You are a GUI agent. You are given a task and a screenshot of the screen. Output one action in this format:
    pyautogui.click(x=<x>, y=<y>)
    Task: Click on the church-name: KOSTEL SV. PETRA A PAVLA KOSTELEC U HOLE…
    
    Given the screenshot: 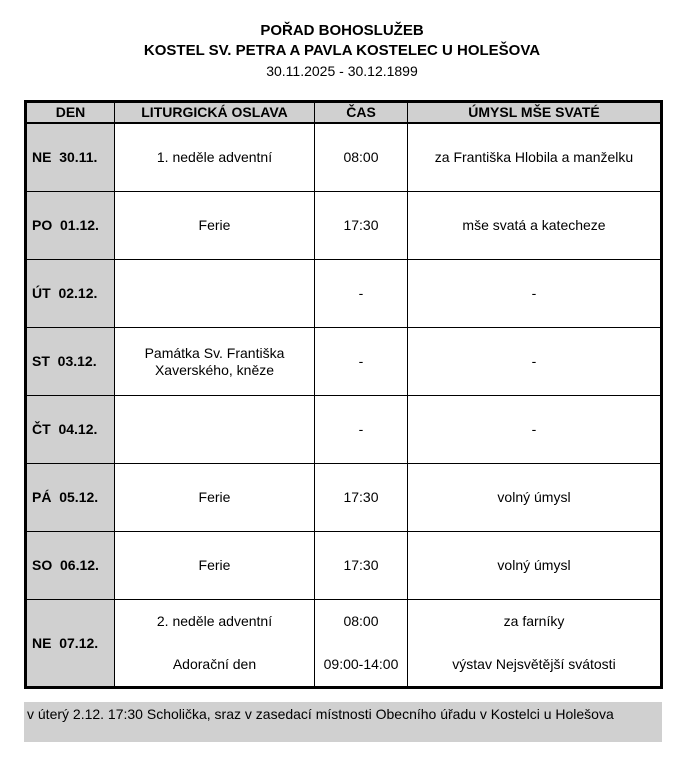 What is the action you would take?
    pyautogui.click(x=342, y=50)
    